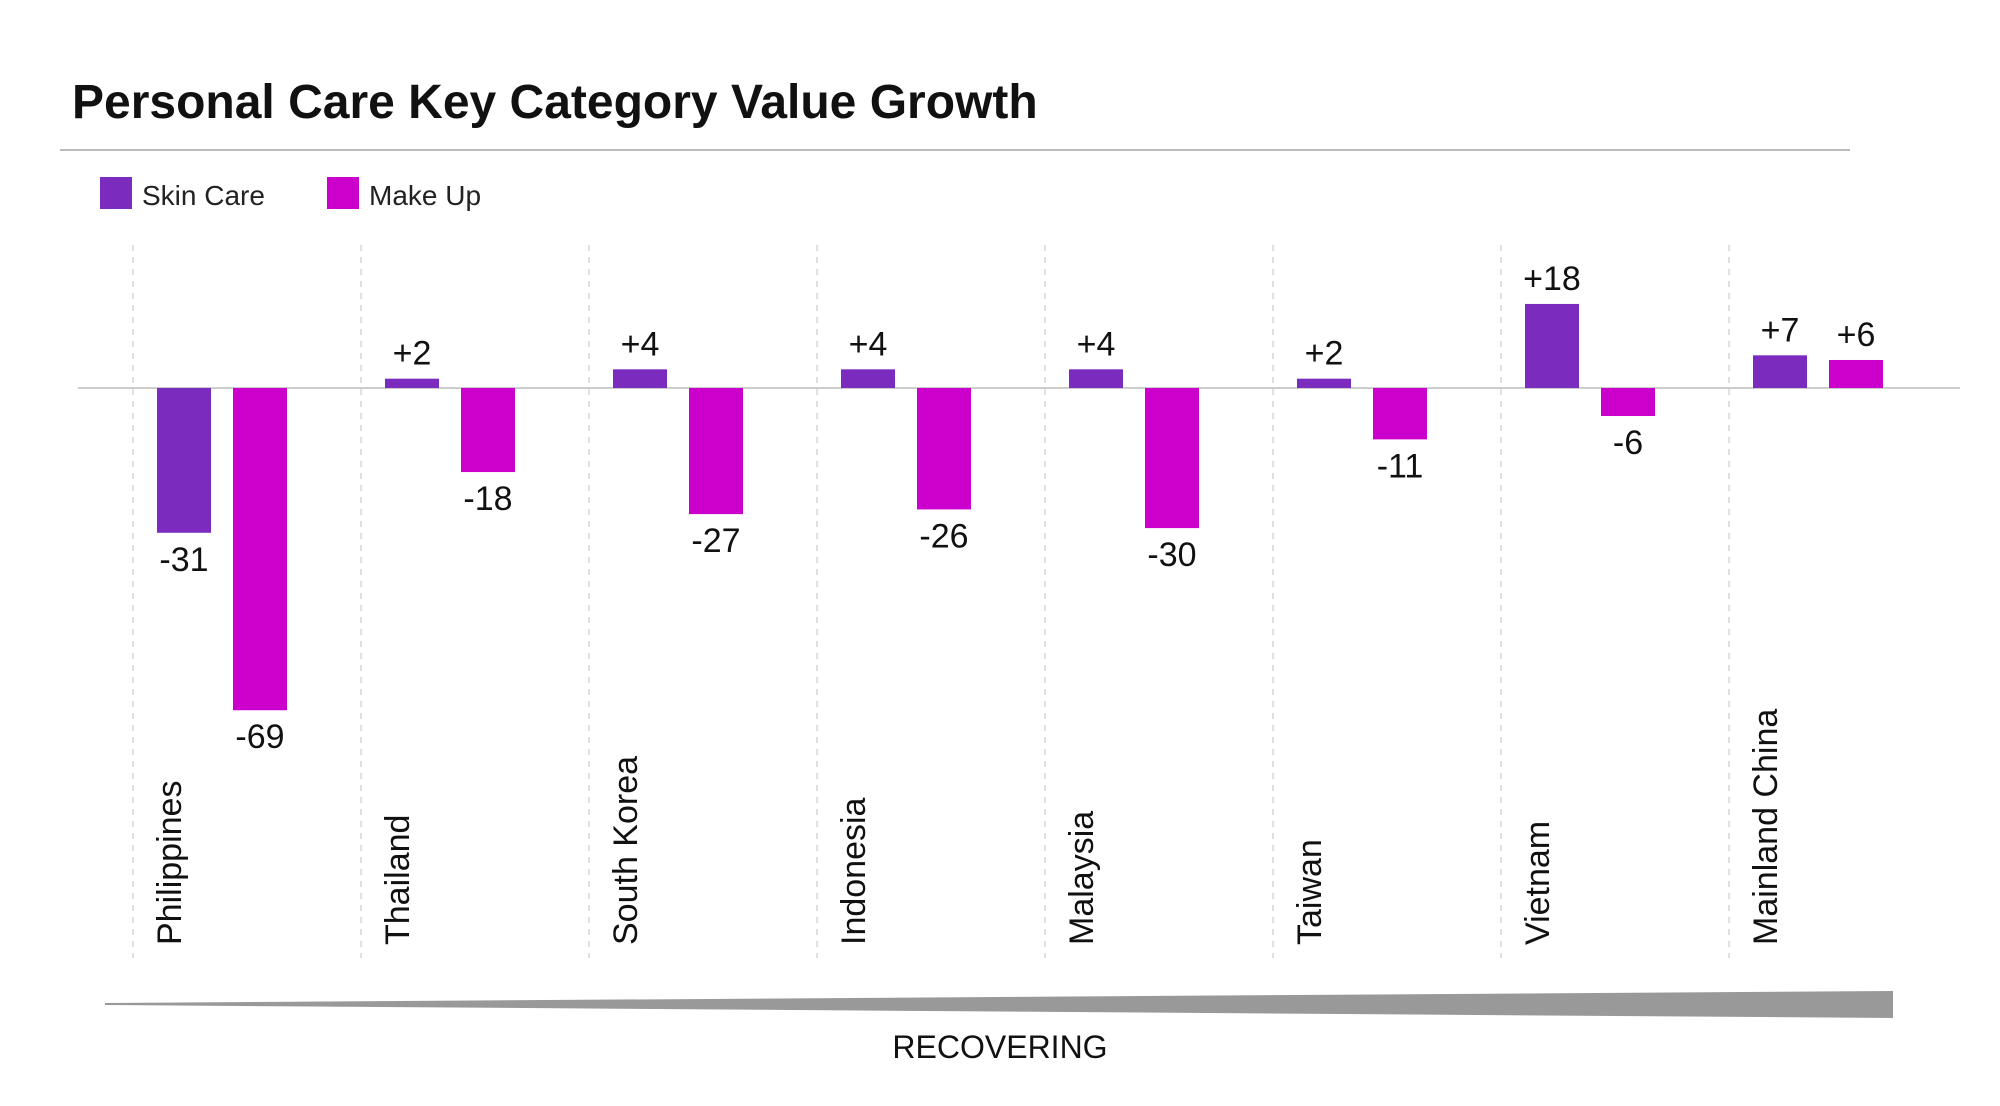  I want to click on value-label-make-up-0: -69, so click(259, 737).